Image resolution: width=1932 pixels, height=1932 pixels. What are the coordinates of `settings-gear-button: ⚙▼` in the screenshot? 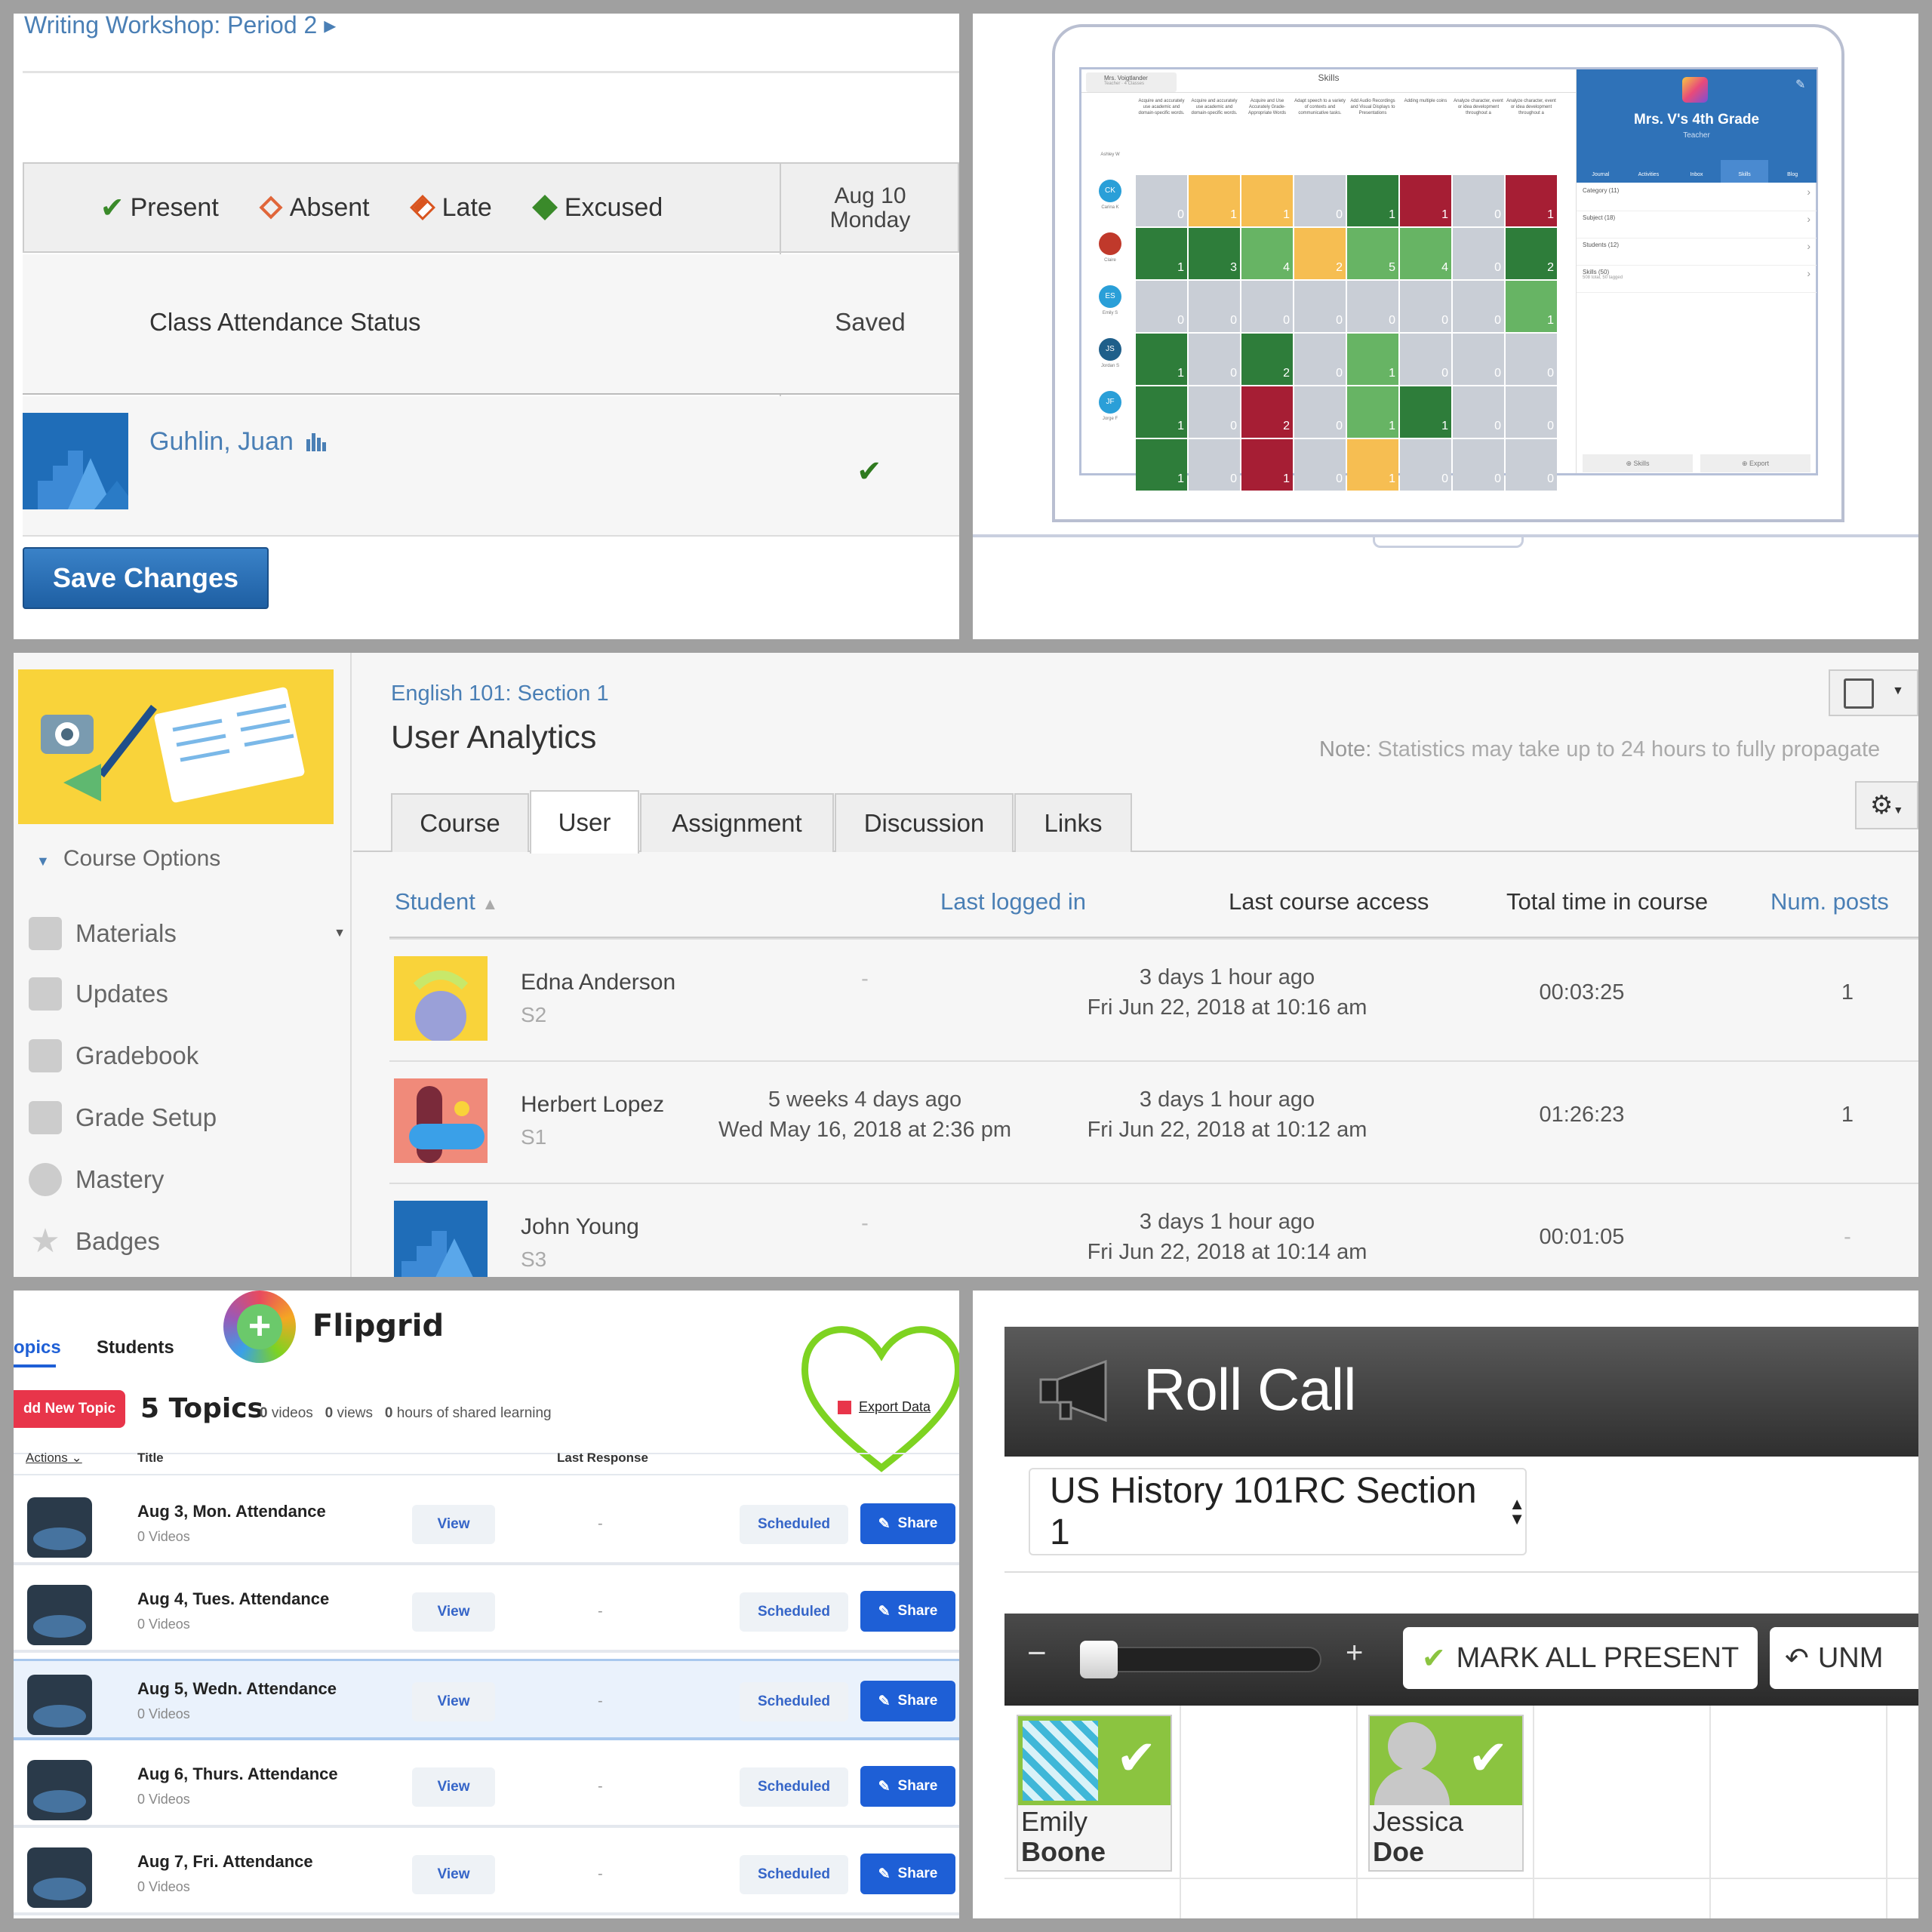 It's located at (1886, 805).